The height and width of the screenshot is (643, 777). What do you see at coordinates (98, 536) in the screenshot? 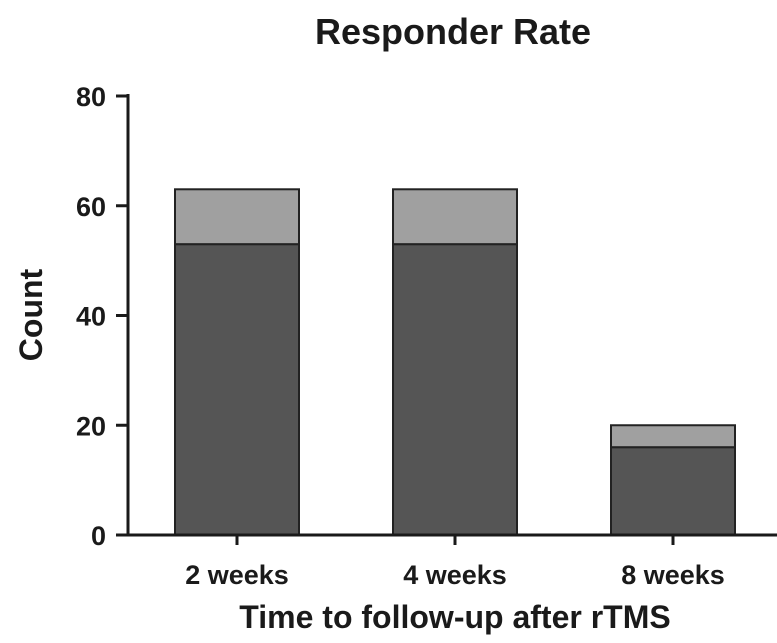
I see `y-tick-label: 0` at bounding box center [98, 536].